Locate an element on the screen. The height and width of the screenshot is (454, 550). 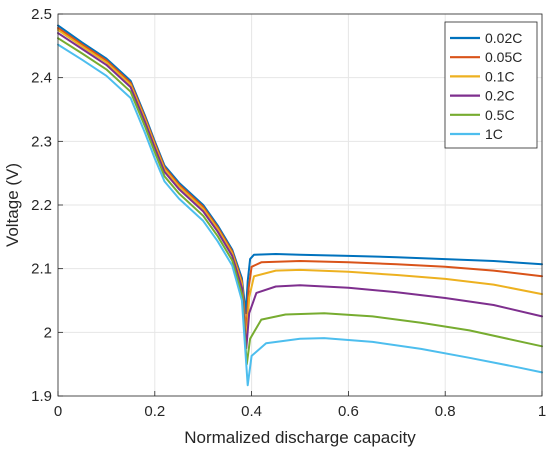
legend-label: 0.2C is located at coordinates (500, 96).